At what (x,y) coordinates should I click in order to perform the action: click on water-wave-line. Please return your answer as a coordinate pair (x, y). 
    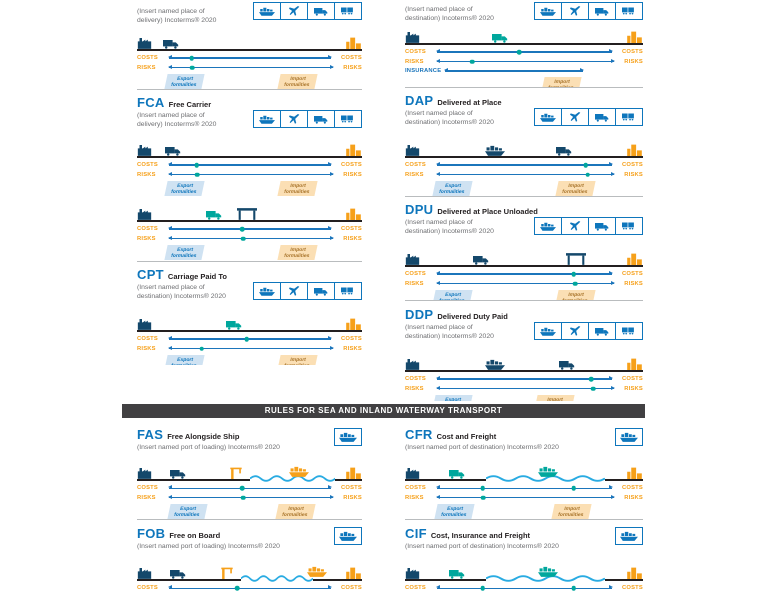
    Looking at the image, I should click on (545, 578).